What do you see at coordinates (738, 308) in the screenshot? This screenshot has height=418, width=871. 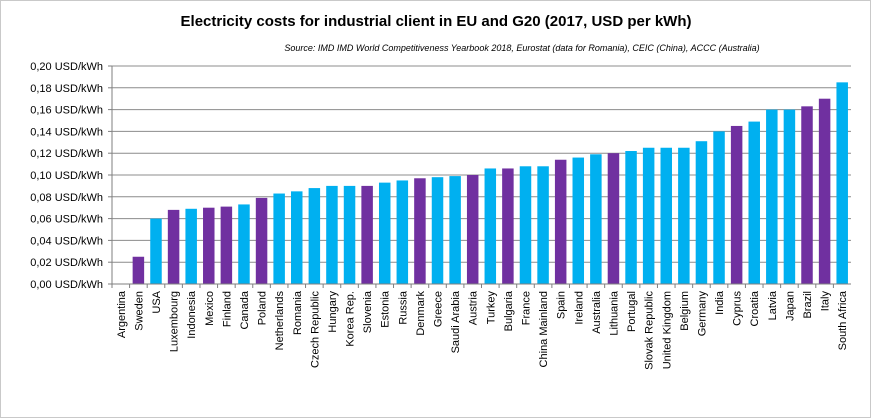 I see `x-tick-label: Cyprus` at bounding box center [738, 308].